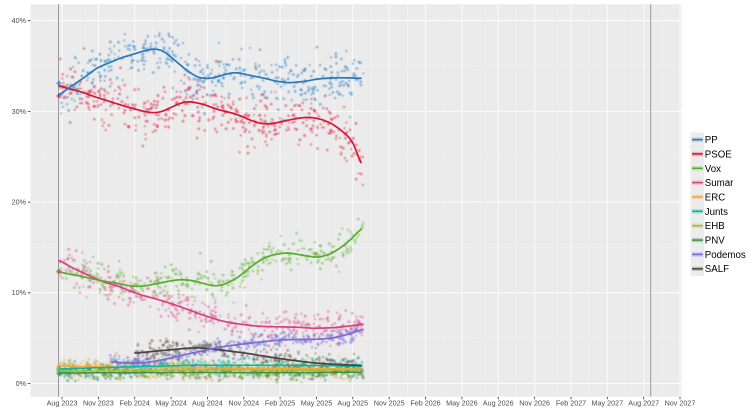 This screenshot has height=417, width=750. Describe the element at coordinates (135, 403) in the screenshot. I see `svg-text: Feb 2024` at that location.